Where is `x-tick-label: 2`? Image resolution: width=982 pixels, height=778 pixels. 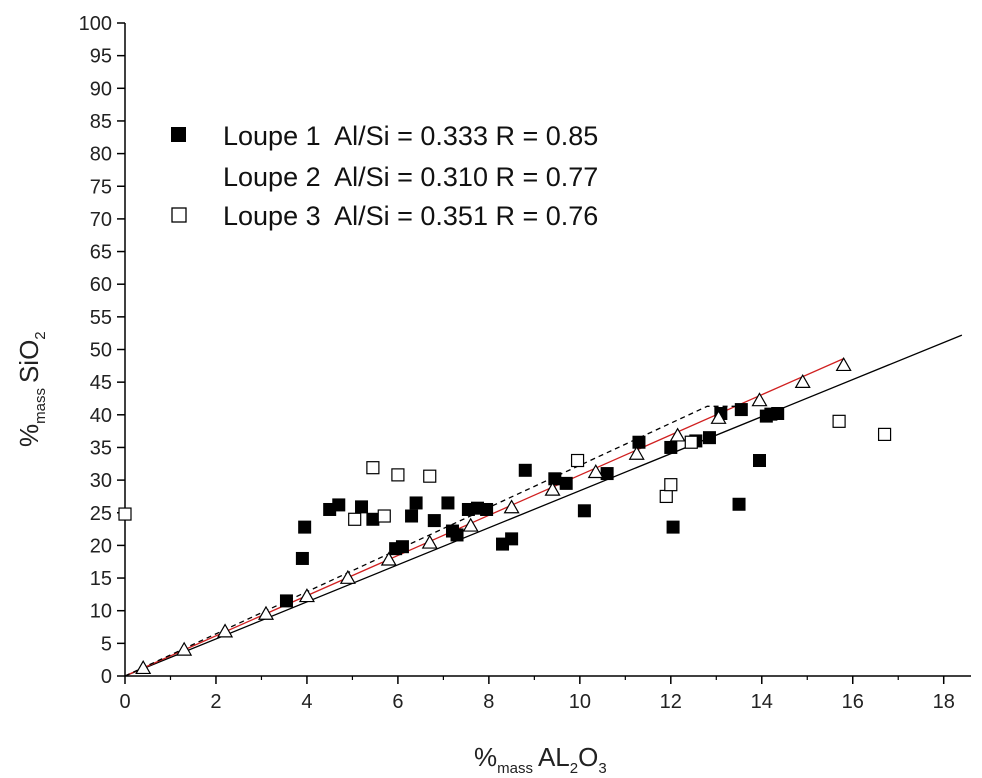
x-tick-label: 2 is located at coordinates (215, 702).